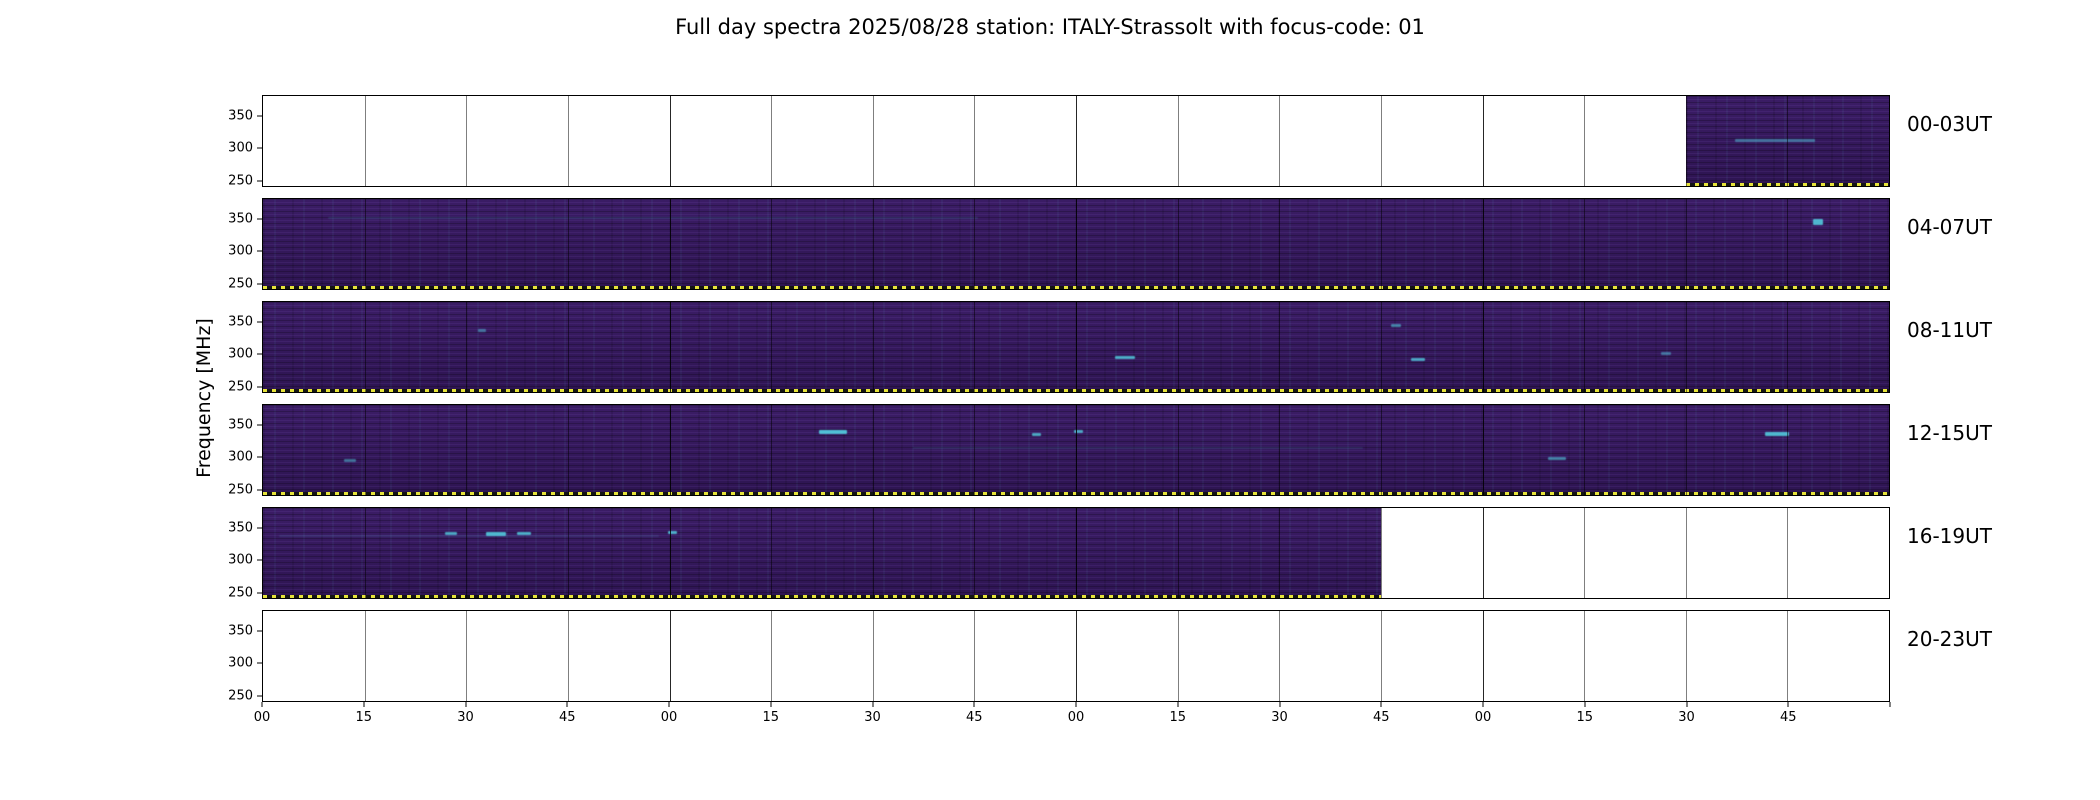  Describe the element at coordinates (1949, 639) in the screenshot. I see `panel-time-label: 20-23UT` at that location.